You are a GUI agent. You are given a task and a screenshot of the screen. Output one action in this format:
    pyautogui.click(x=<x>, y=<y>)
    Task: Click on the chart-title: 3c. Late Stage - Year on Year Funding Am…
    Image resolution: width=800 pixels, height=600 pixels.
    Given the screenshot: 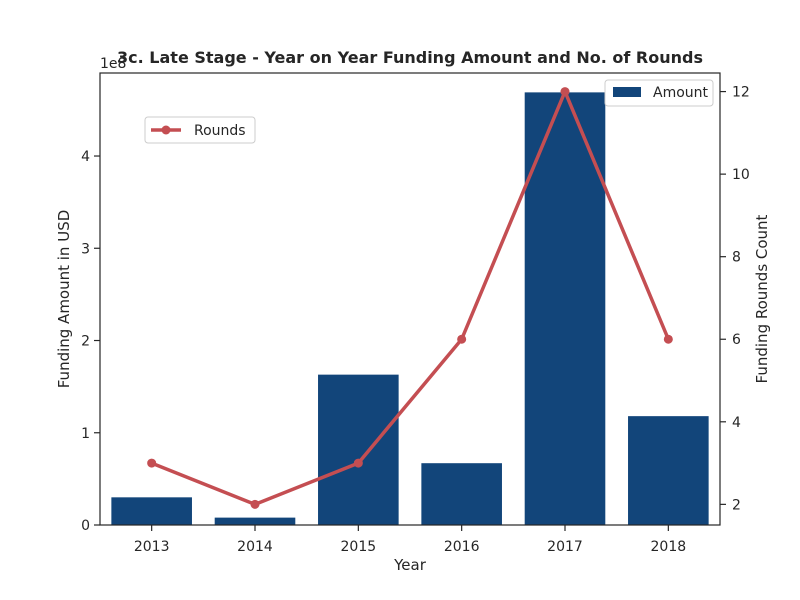 What is the action you would take?
    pyautogui.click(x=410, y=57)
    